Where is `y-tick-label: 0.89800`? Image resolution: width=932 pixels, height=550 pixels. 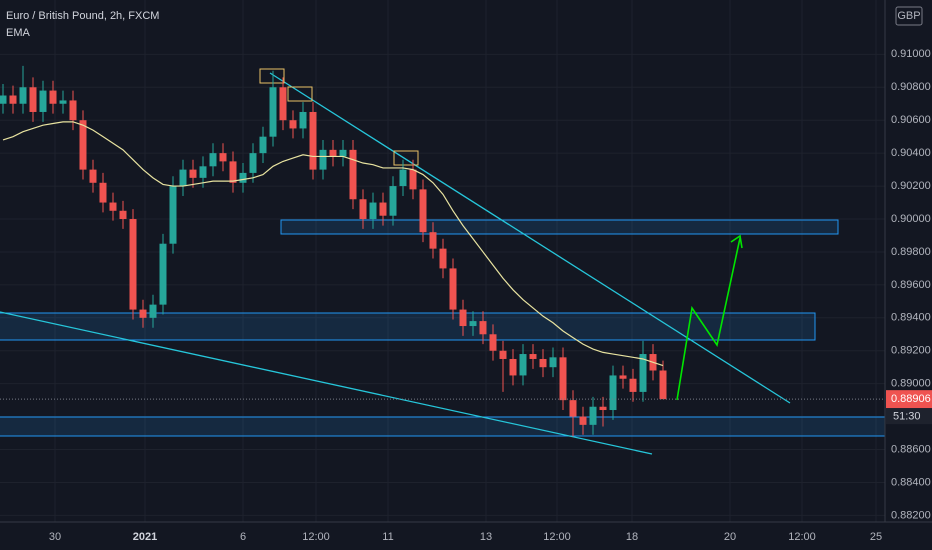 y-tick-label: 0.89800 is located at coordinates (911, 252).